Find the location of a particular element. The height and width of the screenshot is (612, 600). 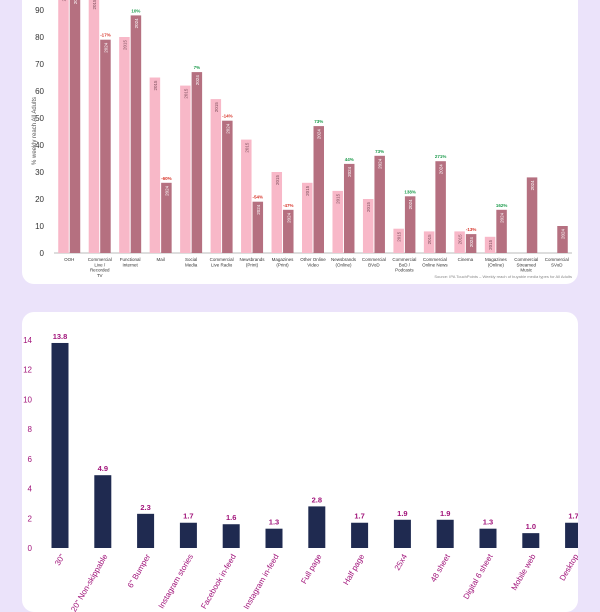

category-label: Magazines (Print) is located at coordinates (283, 262).